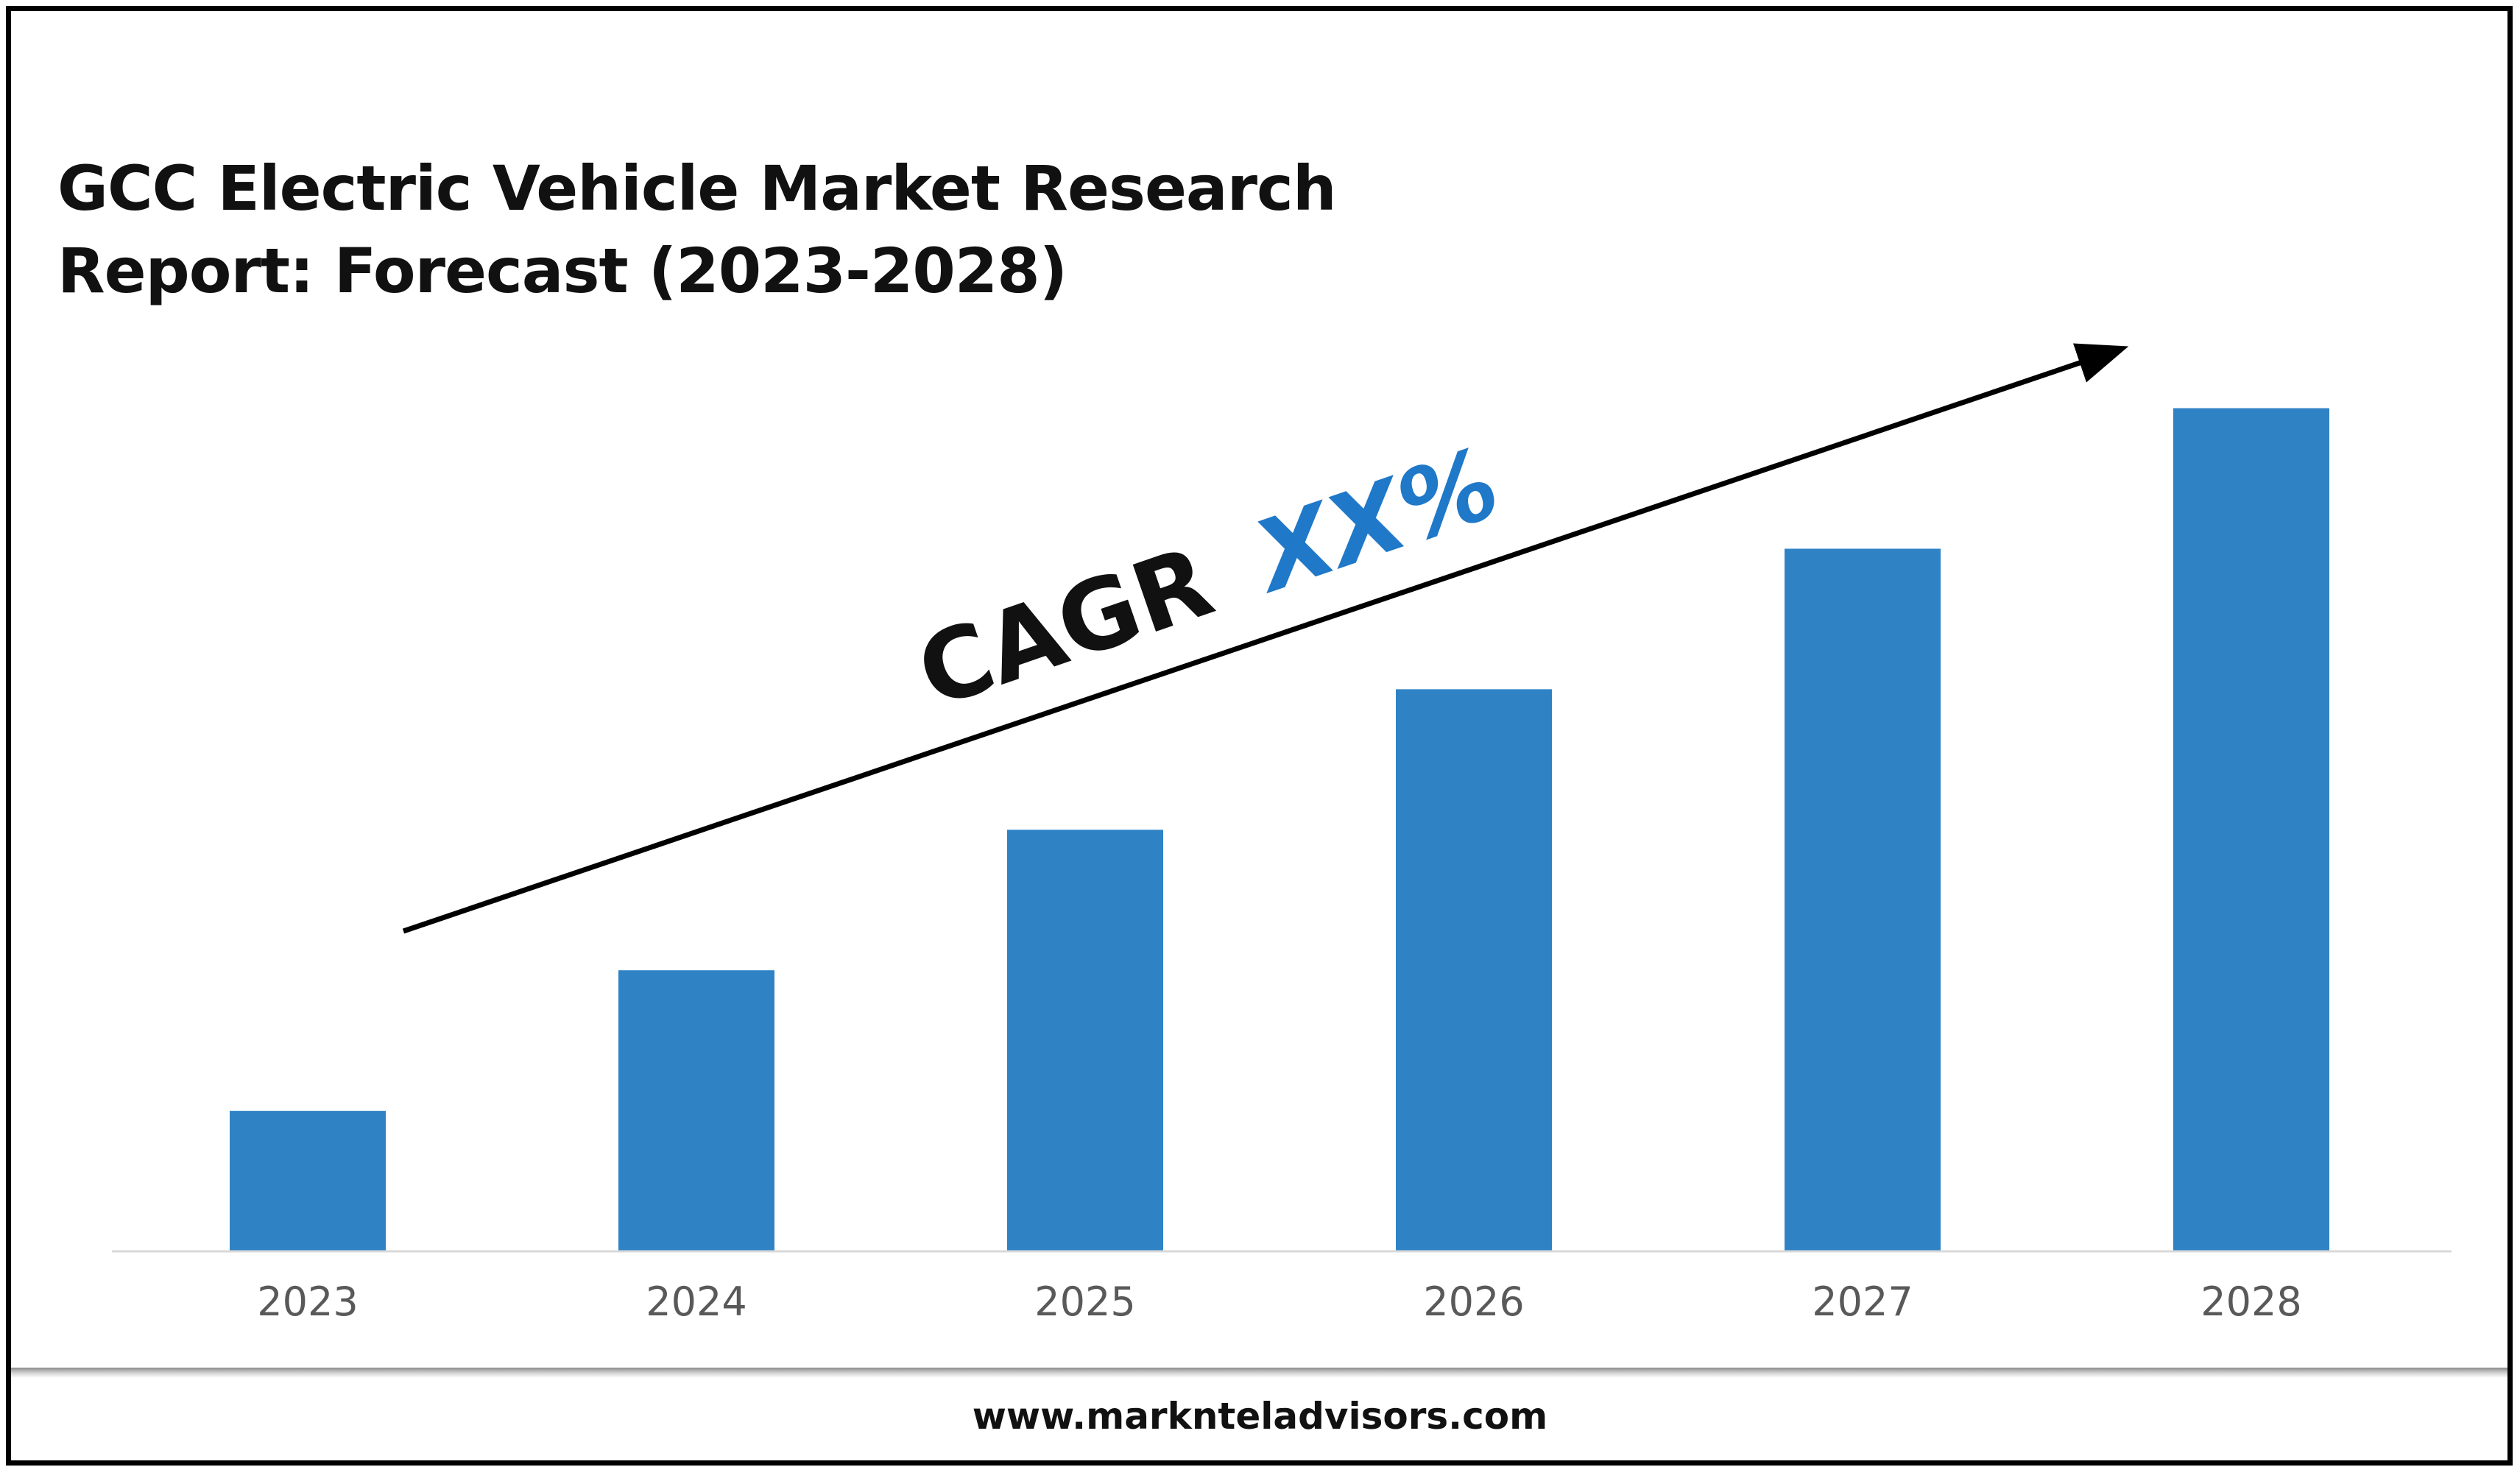 The width and height of the screenshot is (2520, 1467). Describe the element at coordinates (696, 1110) in the screenshot. I see `bar-2024` at that location.